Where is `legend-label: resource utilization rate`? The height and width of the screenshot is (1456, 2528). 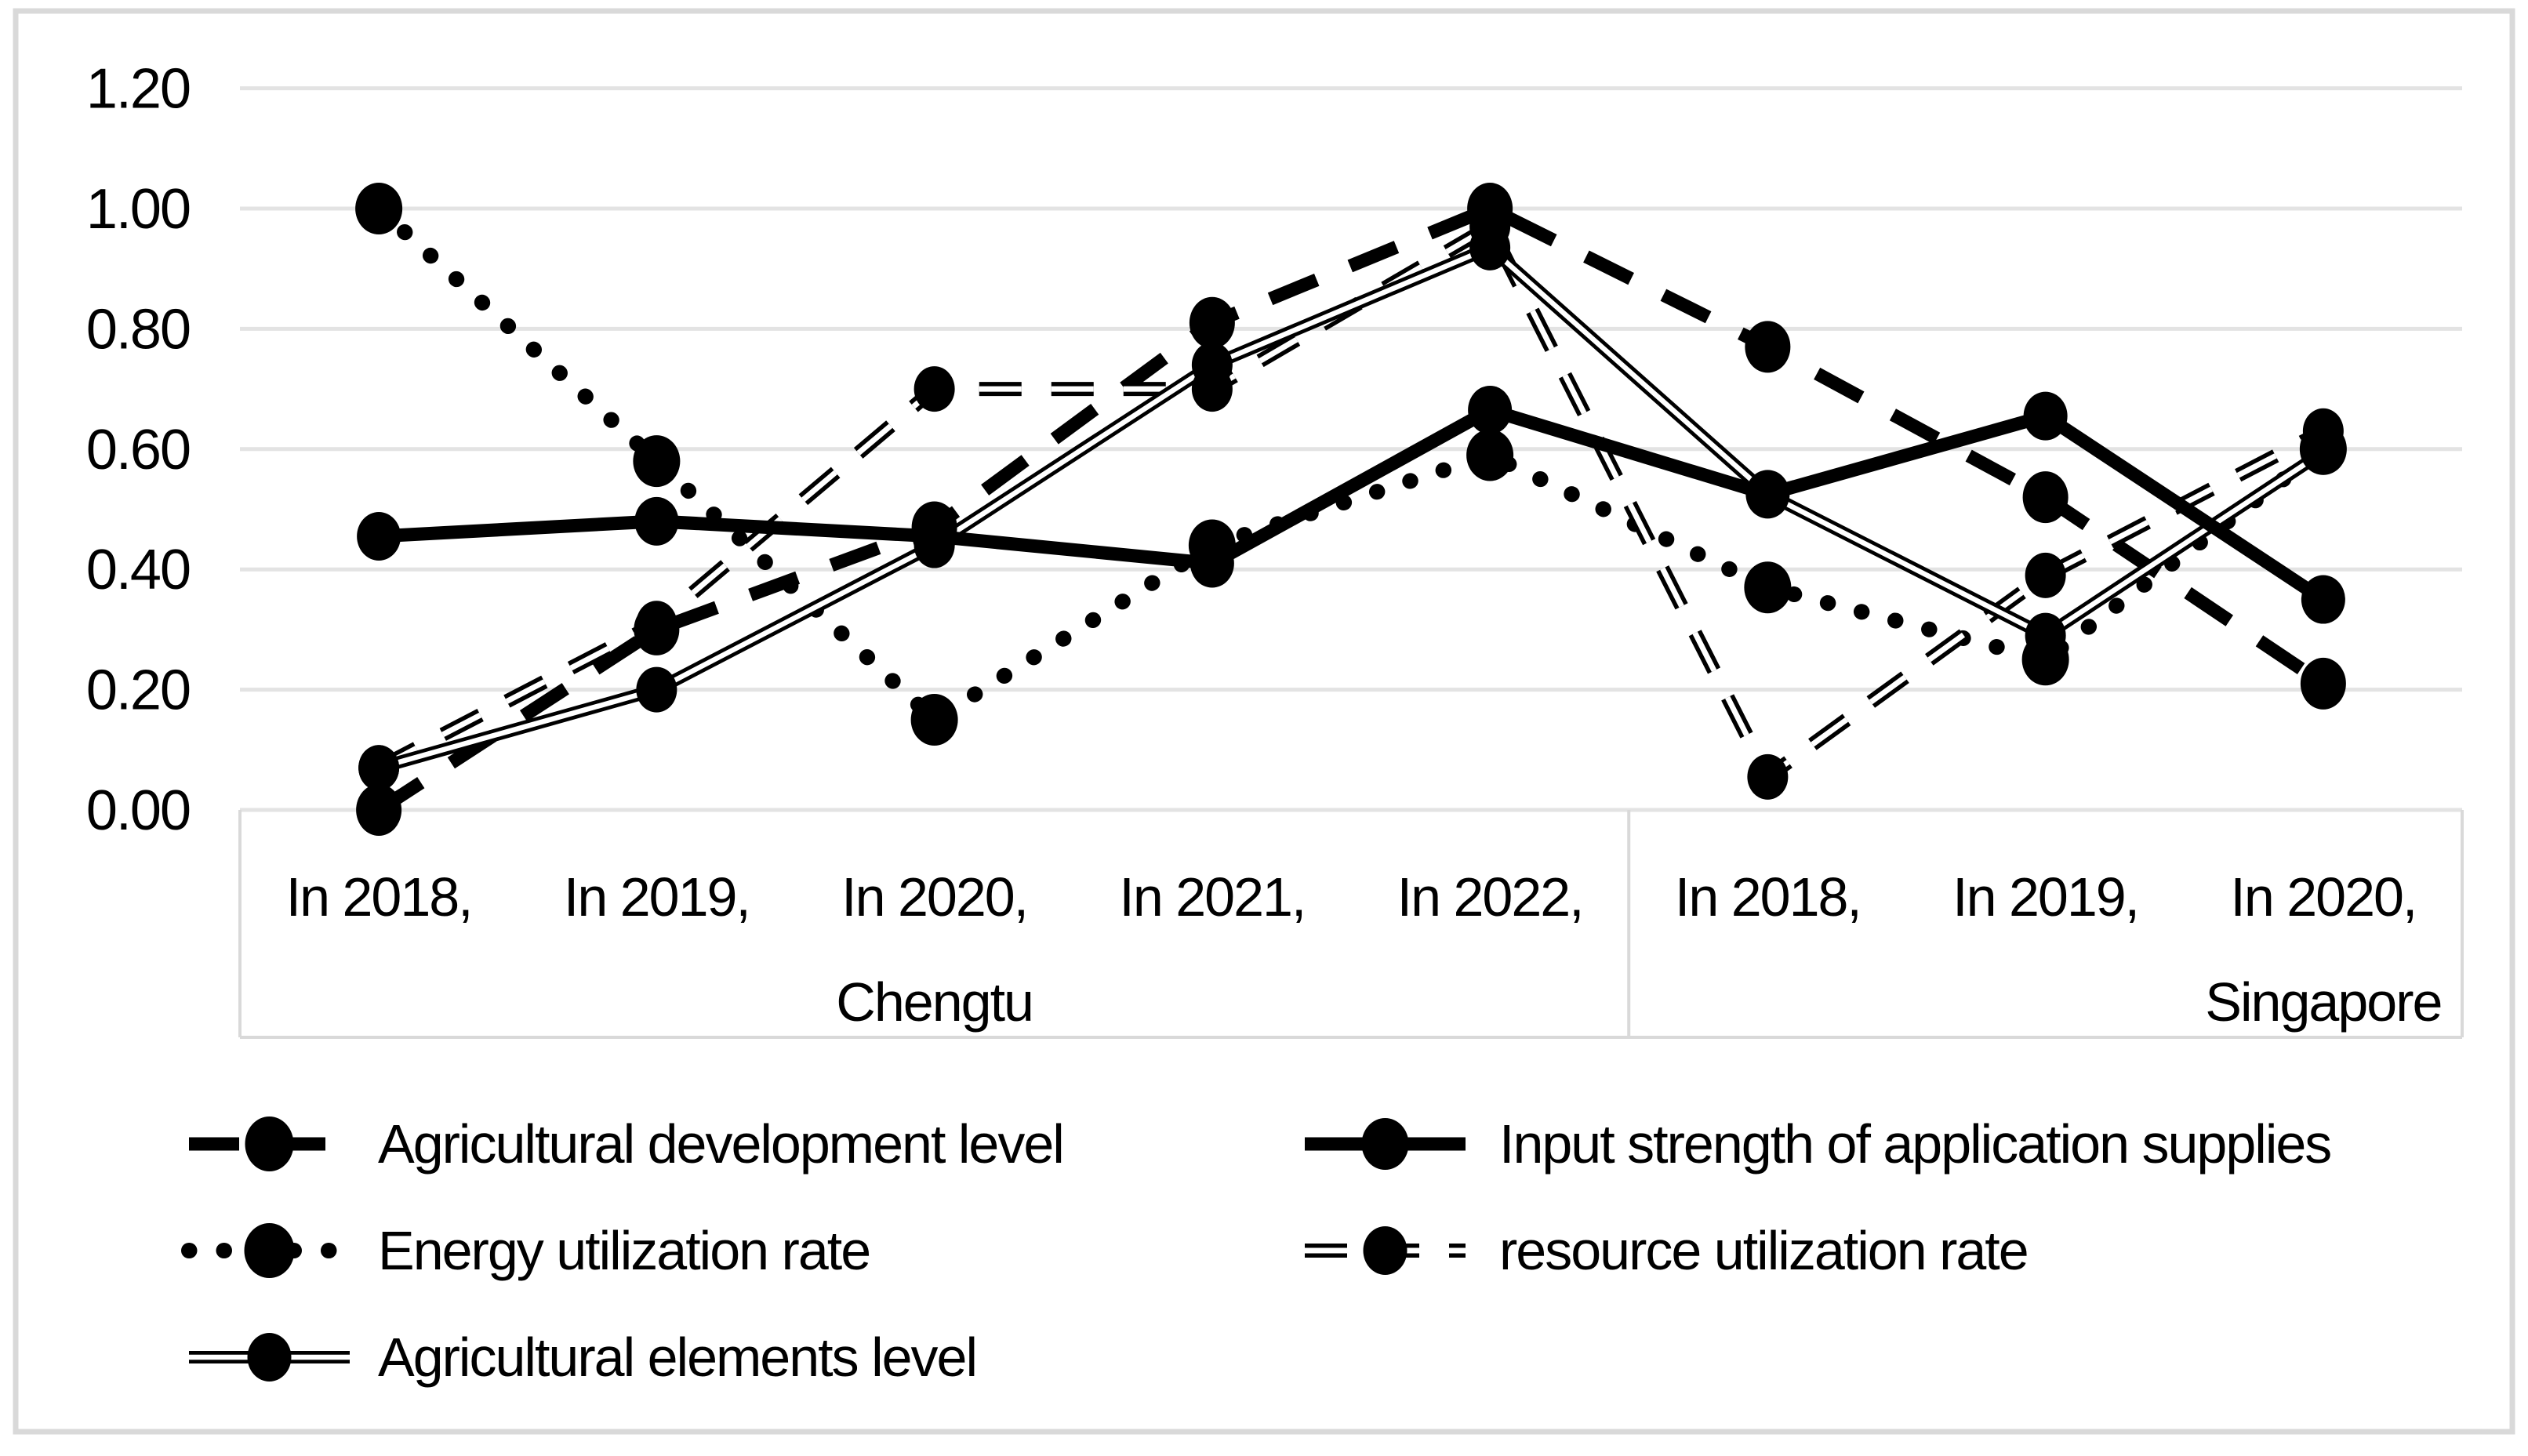
legend-label: resource utilization rate is located at coordinates (1763, 1250).